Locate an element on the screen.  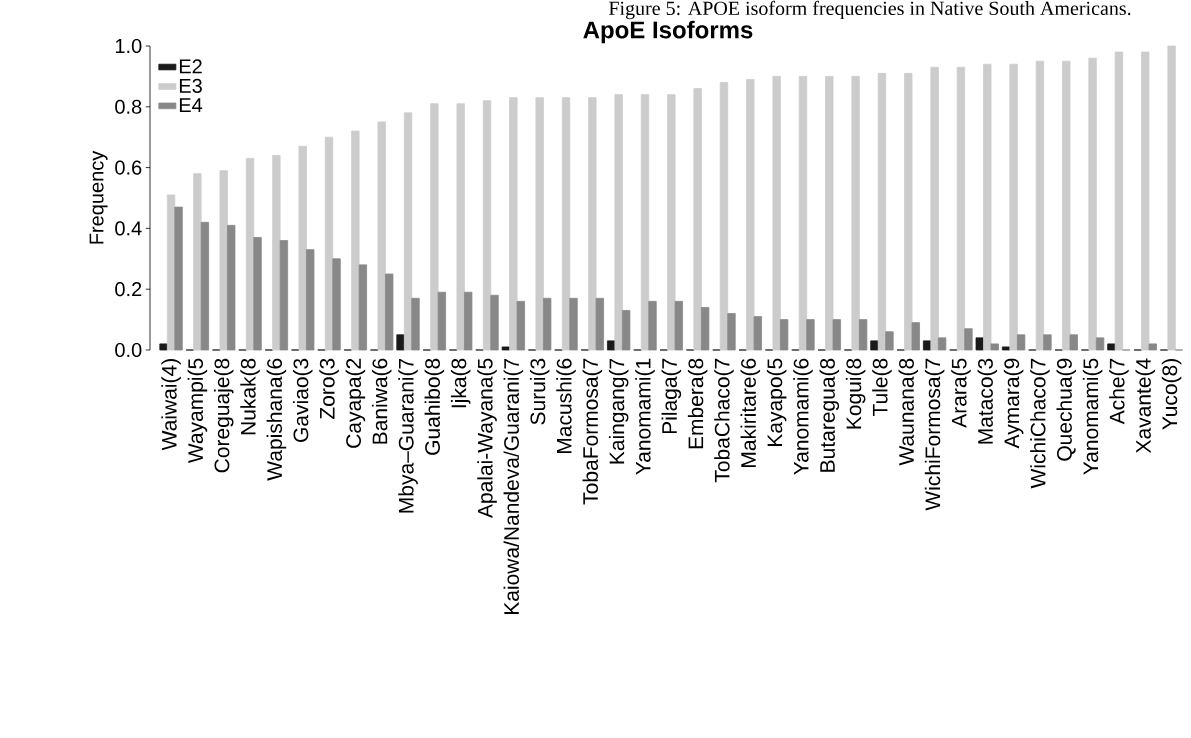
x-tick-label: Yanomami(6 is located at coordinates (803, 416).